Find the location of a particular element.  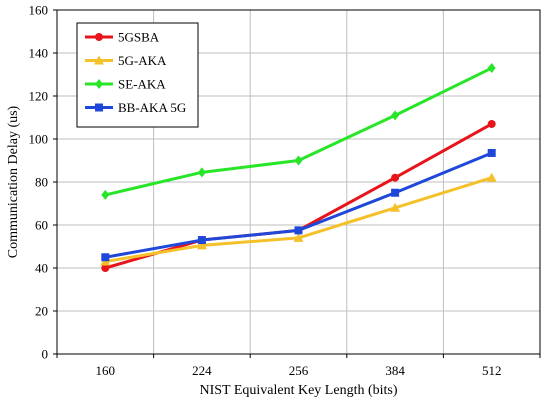

y-tick-label: 160 is located at coordinates (39, 10).